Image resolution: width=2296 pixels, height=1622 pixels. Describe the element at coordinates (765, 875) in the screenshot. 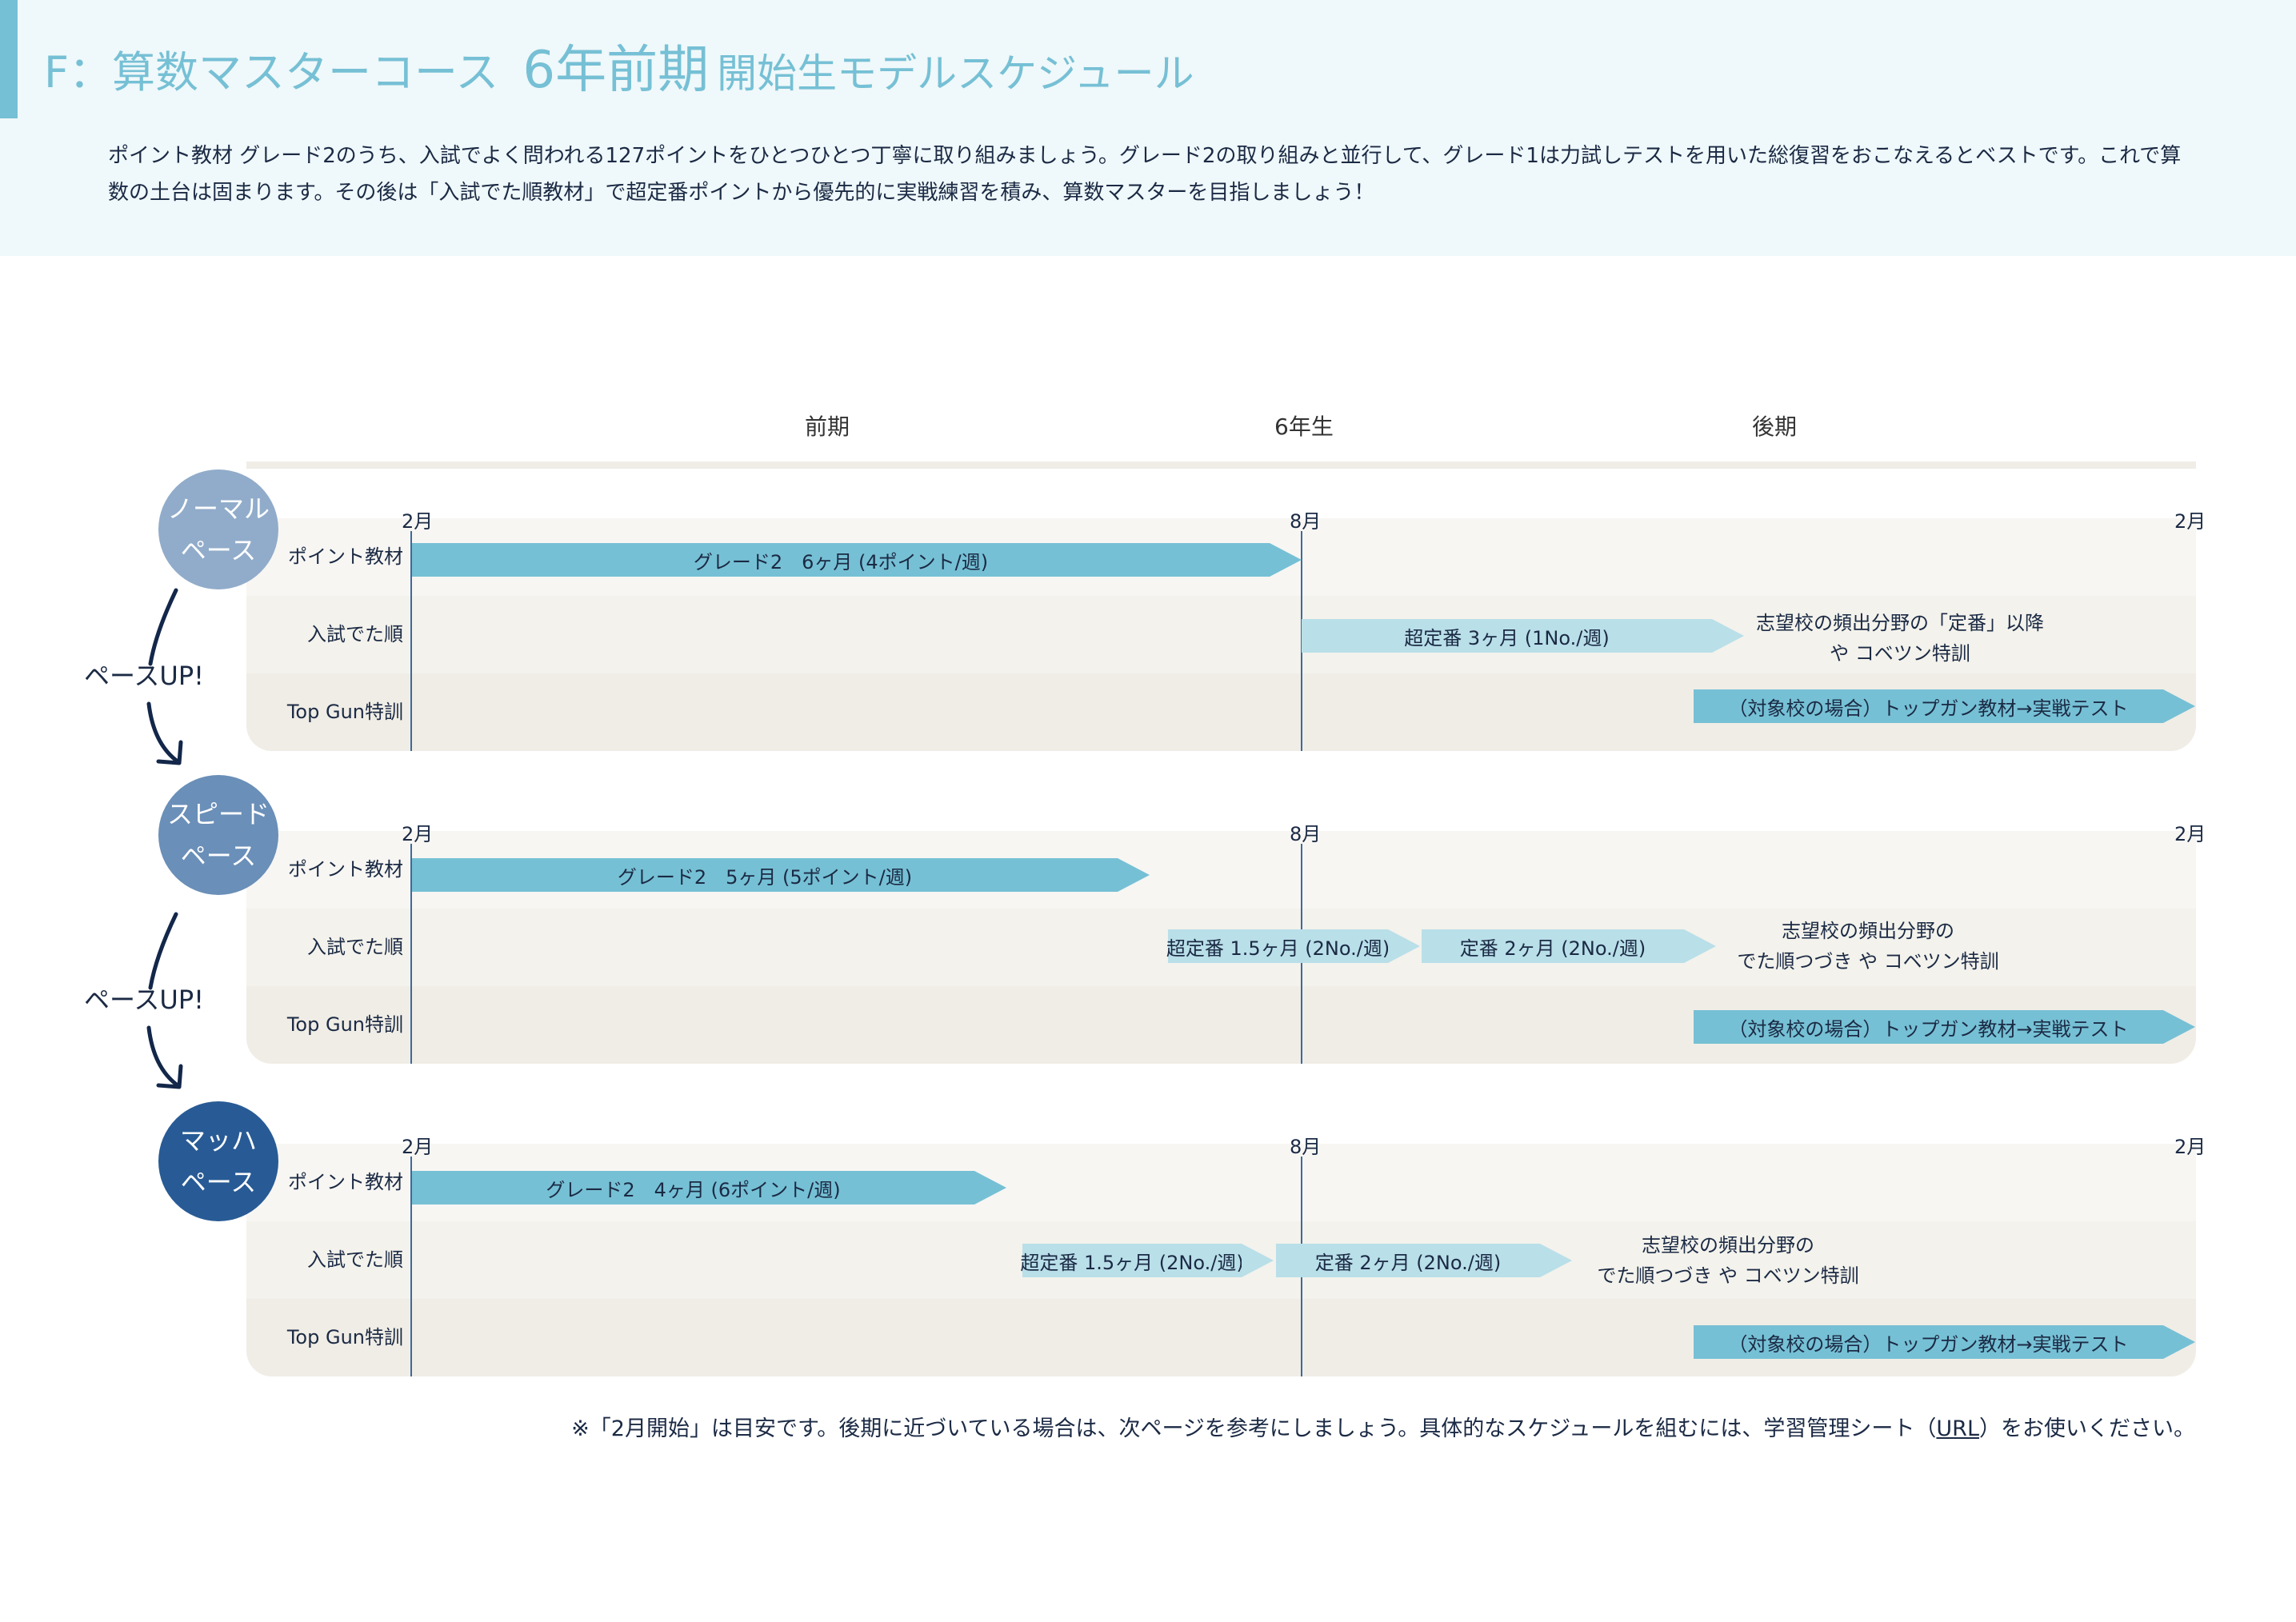

I see `point-material-bar: グレード2 5ヶ月 (5ポイント/週)` at that location.